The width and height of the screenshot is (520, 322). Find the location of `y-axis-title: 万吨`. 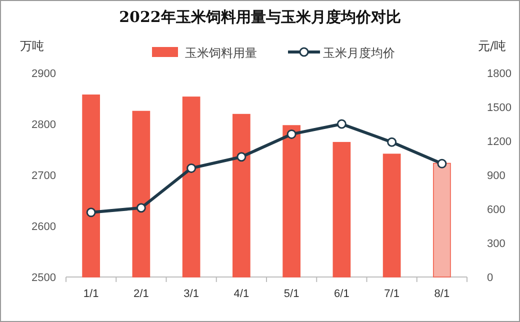

y-axis-title: 万吨 is located at coordinates (32, 46).